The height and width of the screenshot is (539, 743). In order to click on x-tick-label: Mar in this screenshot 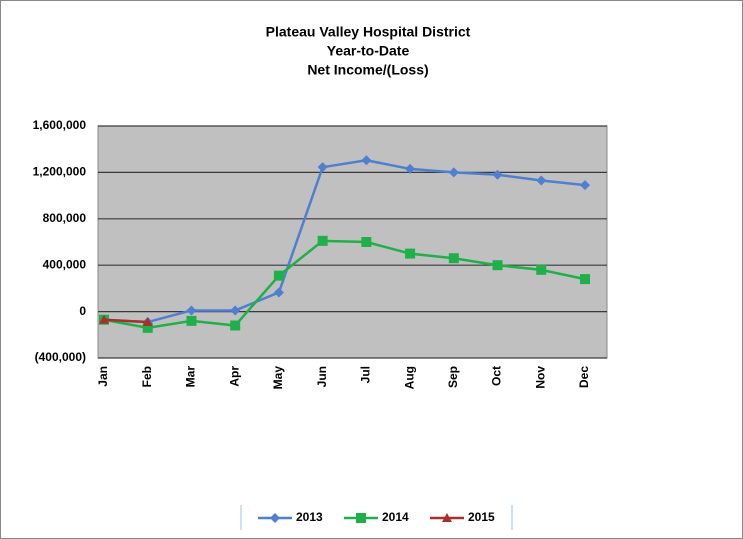, I will do `click(191, 377)`.